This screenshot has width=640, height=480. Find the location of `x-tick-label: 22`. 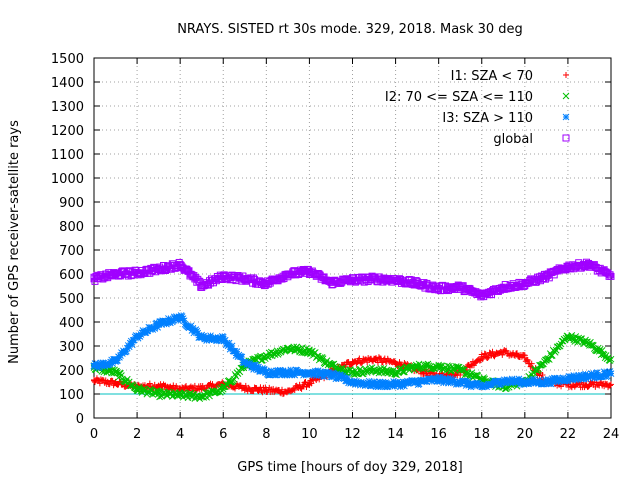

x-tick-label: 22 is located at coordinates (568, 434).